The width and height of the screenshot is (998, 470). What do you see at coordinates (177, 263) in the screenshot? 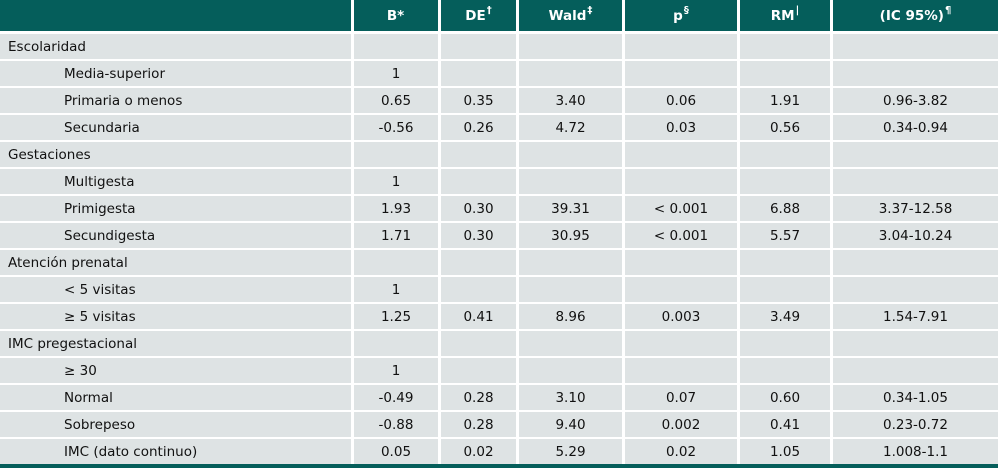
I see `row-label-cell: Atención prenatal` at bounding box center [177, 263].